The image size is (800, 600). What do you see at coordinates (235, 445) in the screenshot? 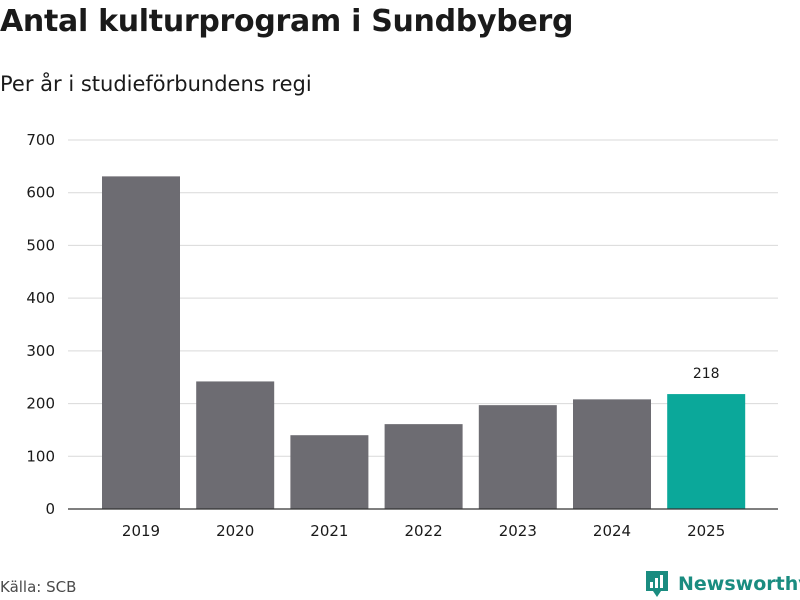
I see `bar-2020` at bounding box center [235, 445].